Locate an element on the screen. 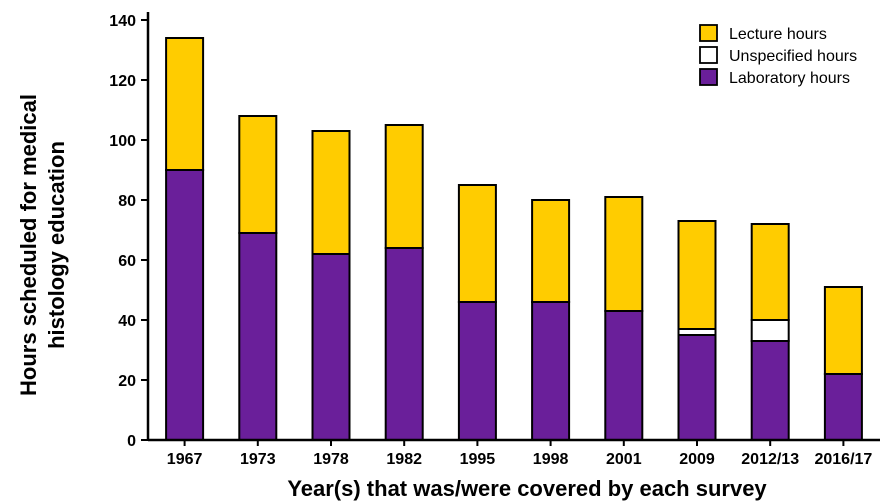 The height and width of the screenshot is (504, 892). bar-segment-laboratory-hours-2009 is located at coordinates (697, 387).